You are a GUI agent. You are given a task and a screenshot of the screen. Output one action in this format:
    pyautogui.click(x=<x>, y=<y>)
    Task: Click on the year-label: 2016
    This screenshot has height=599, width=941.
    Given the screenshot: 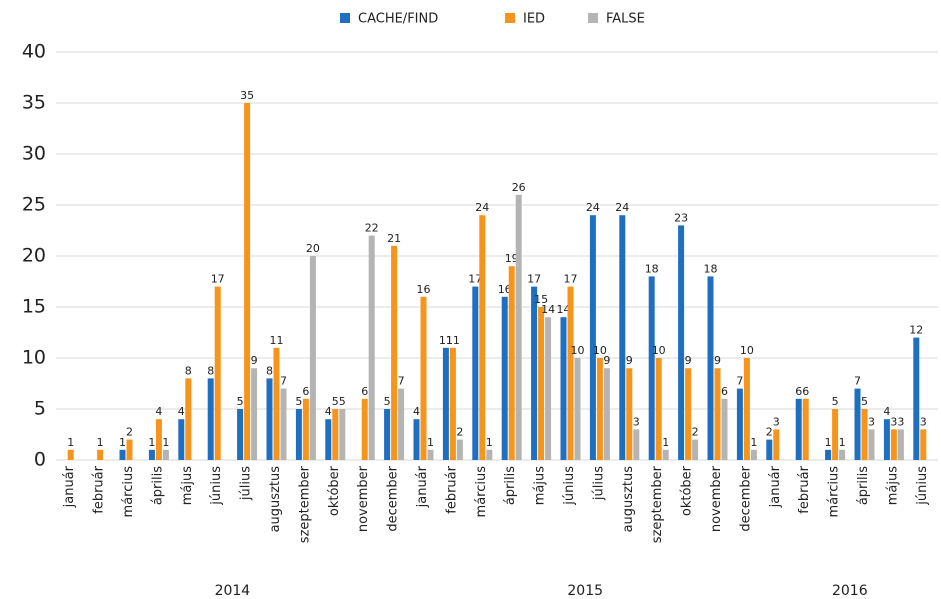 What is the action you would take?
    pyautogui.click(x=850, y=591)
    